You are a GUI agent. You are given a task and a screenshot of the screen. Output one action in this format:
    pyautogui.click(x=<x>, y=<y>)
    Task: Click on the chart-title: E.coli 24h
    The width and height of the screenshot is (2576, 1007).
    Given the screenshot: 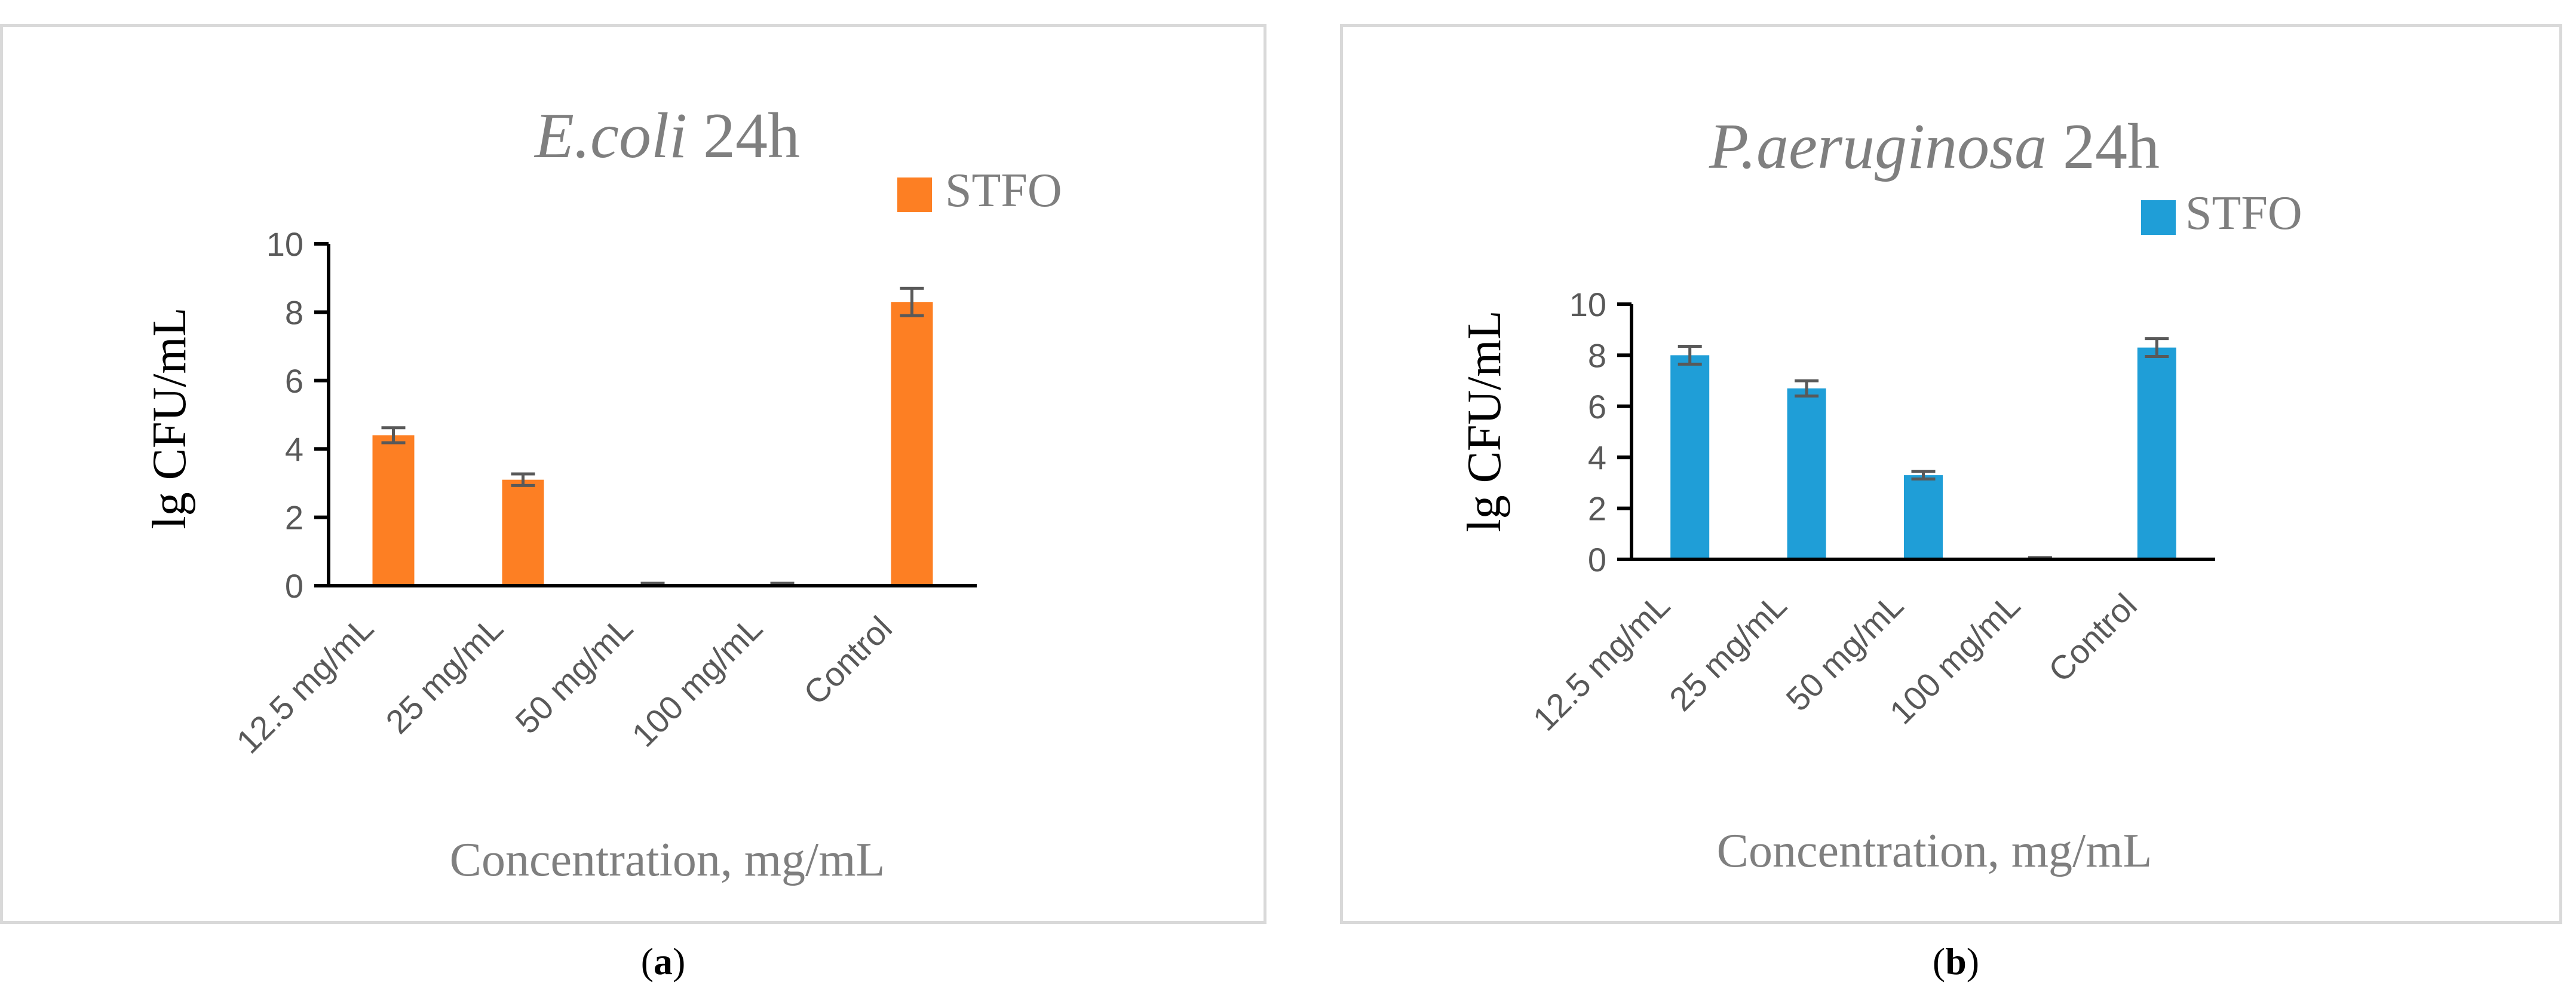 What is the action you would take?
    pyautogui.click(x=666, y=136)
    